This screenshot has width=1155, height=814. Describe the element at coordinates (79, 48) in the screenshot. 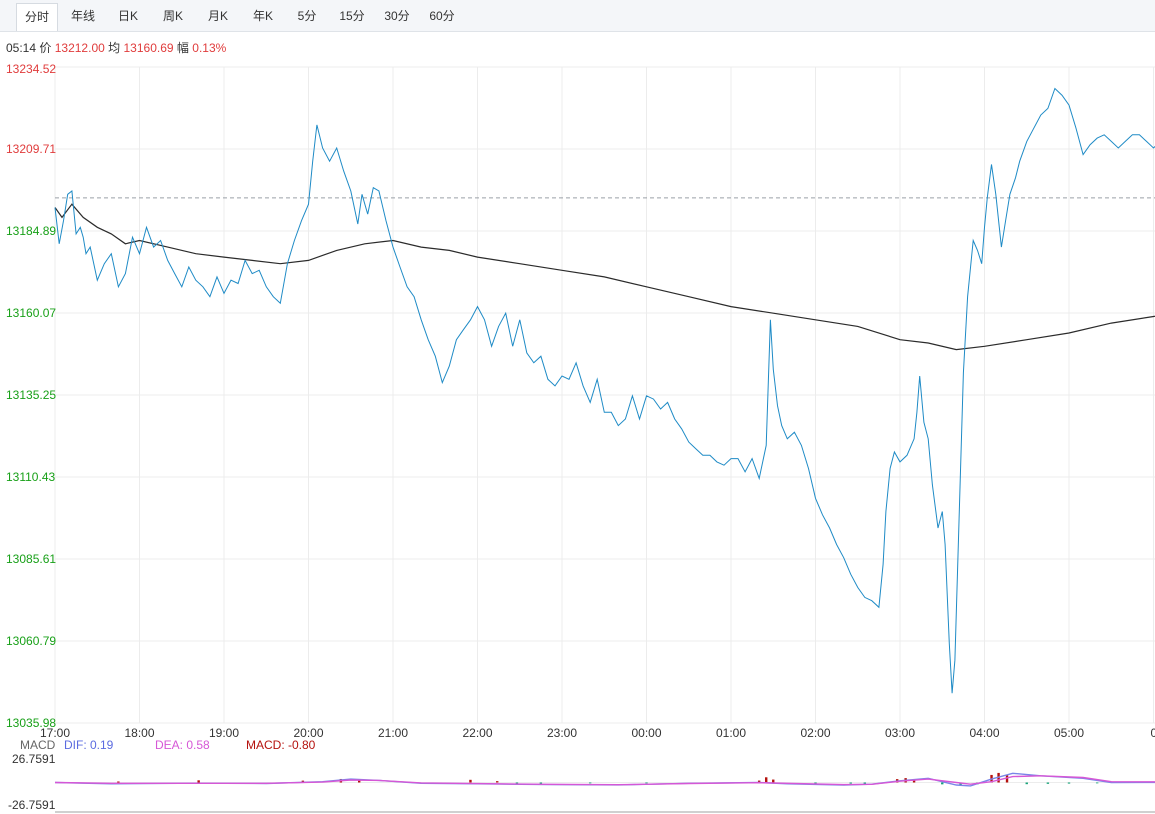

I see `info-price-value: 13212.00` at that location.